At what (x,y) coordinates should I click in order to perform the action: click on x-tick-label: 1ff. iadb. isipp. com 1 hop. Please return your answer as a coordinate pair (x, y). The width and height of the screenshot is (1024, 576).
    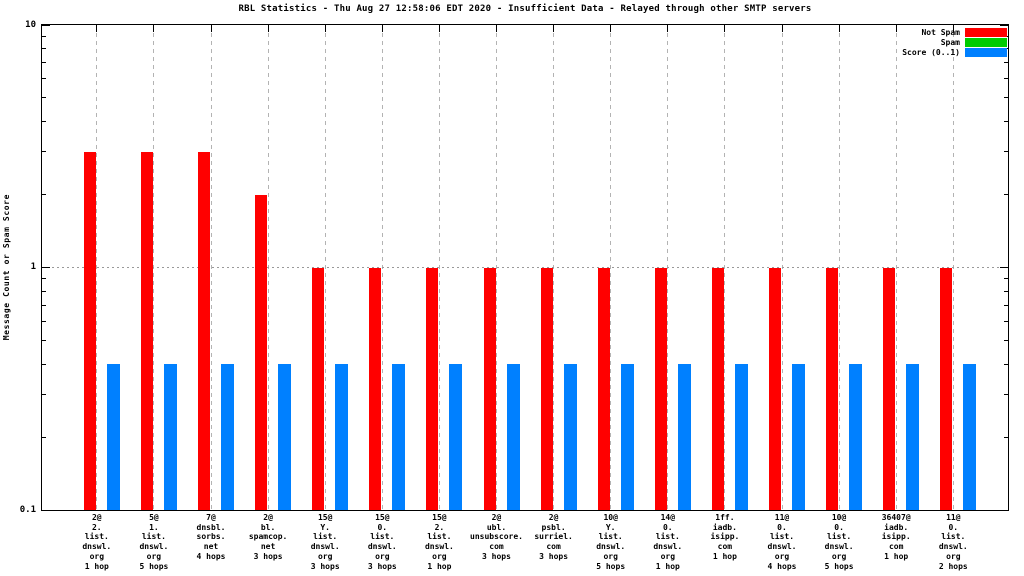
    Looking at the image, I should click on (725, 537).